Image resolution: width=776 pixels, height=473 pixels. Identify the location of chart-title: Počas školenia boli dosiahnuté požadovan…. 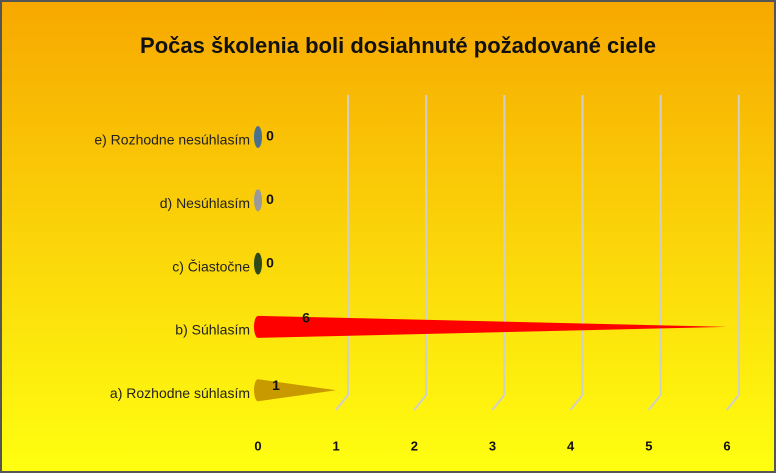
(398, 45).